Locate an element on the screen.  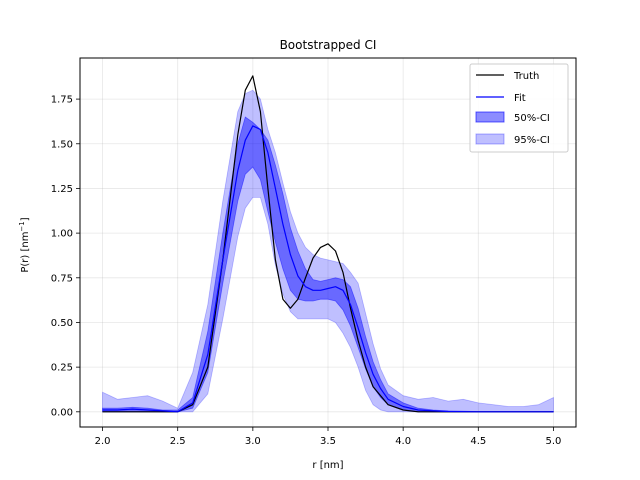
x-tick-label: 2.0 is located at coordinates (103, 441).